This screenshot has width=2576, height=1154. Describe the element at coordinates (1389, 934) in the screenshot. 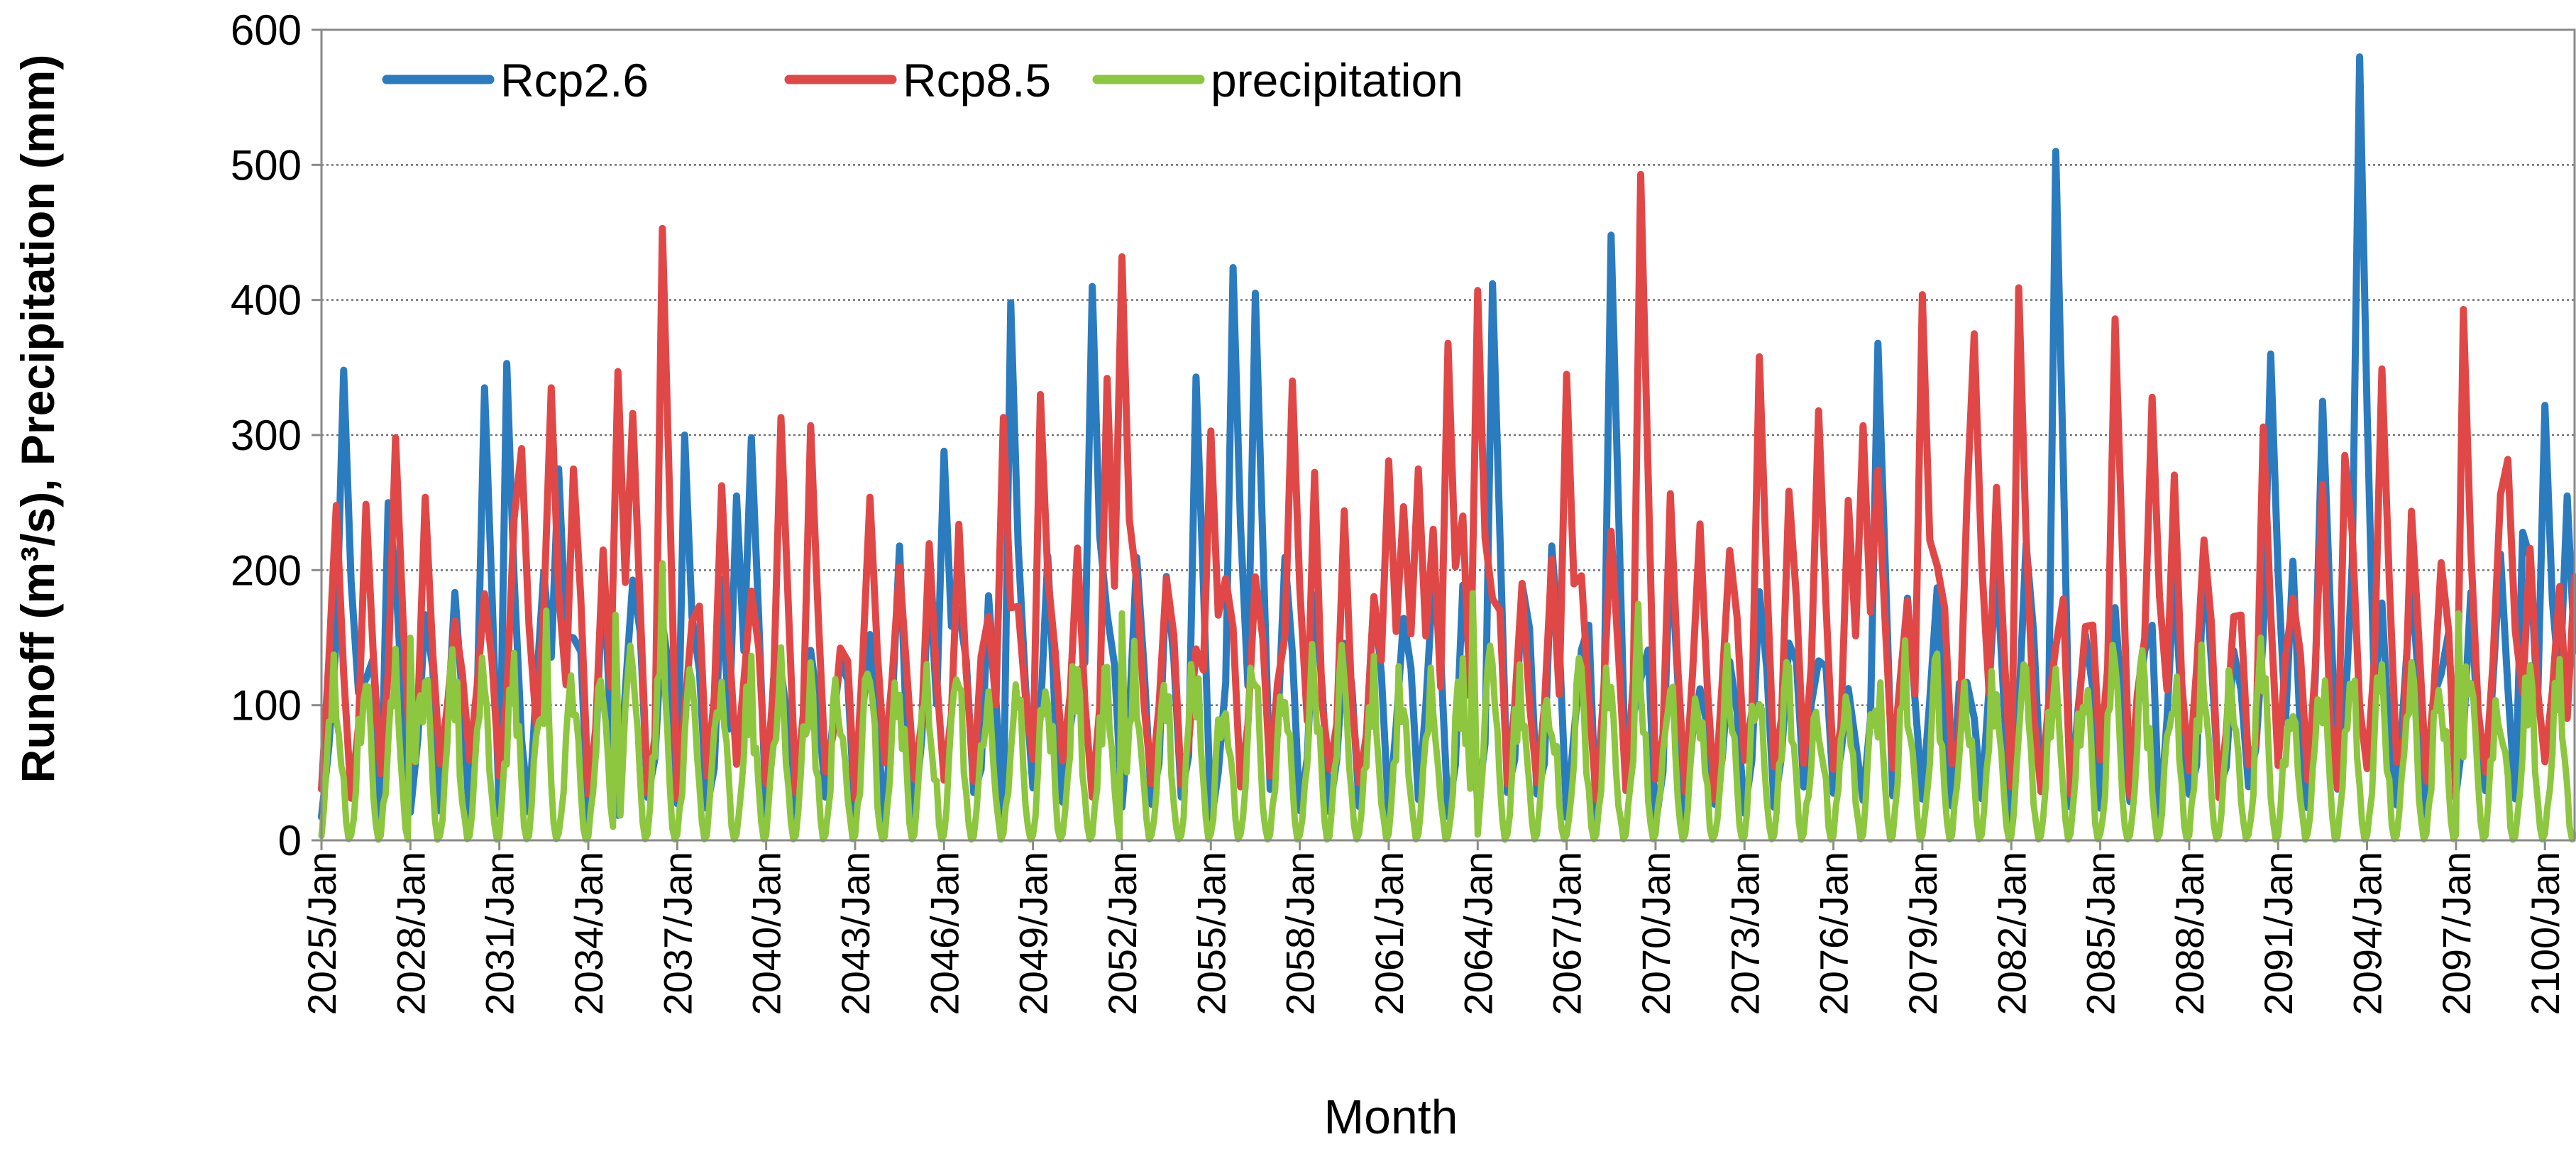

I see `x-tick-label: 2061/Jan` at that location.